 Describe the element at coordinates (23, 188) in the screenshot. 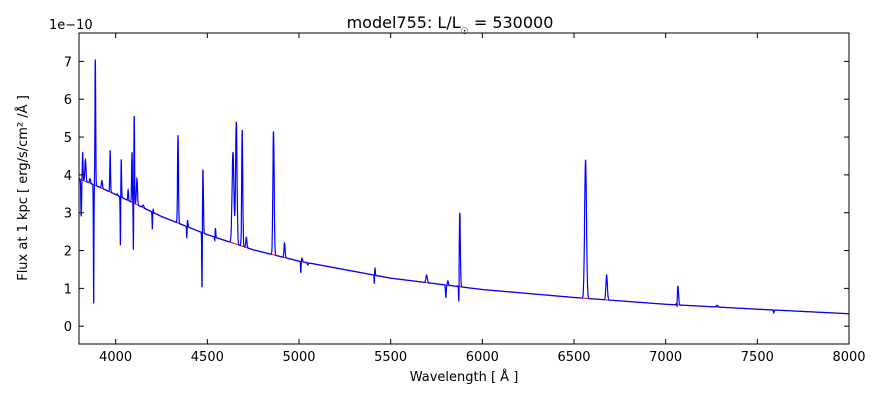

I see `y-axis-label: Flux at 1 kpc [ erg/s/cm² /Å ]` at that location.